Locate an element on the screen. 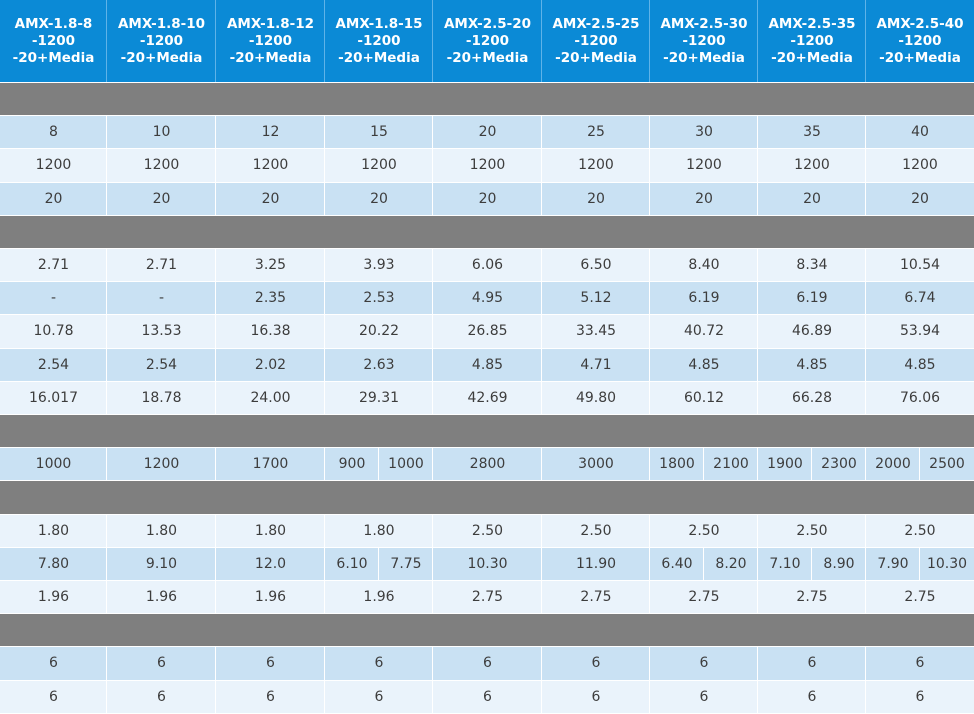  table-cell: 16.017 is located at coordinates (53, 397).